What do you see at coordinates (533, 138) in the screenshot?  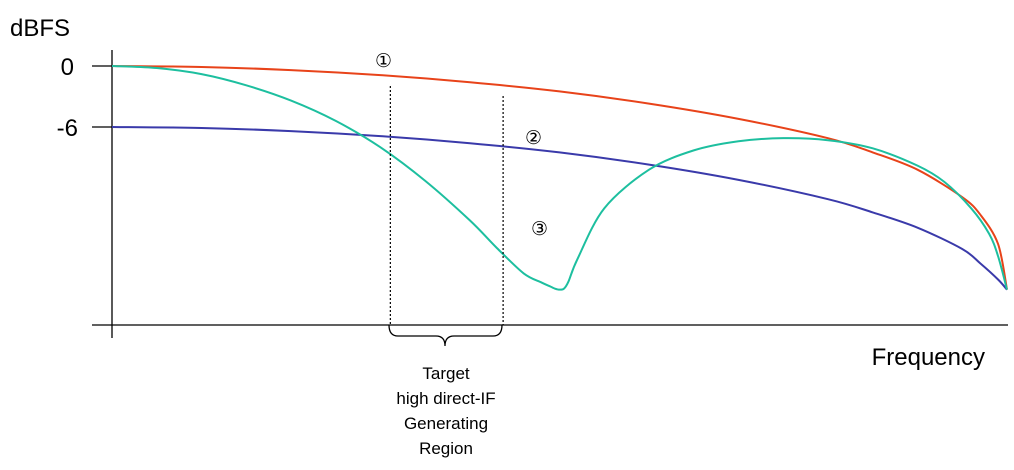 I see `series-marker-2: ②` at bounding box center [533, 138].